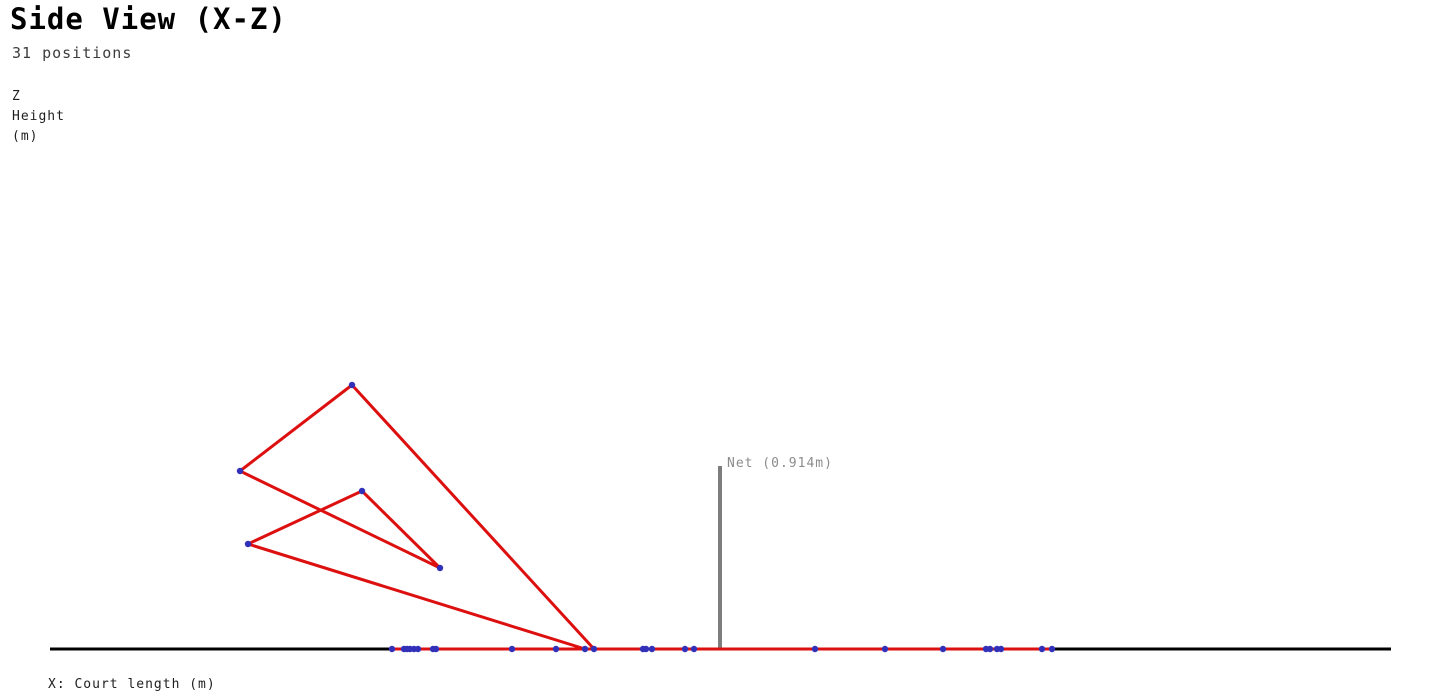 Image resolution: width=1440 pixels, height=700 pixels. Describe the element at coordinates (72, 53) in the screenshot. I see `position-count-subtitle: 31 positions` at that location.